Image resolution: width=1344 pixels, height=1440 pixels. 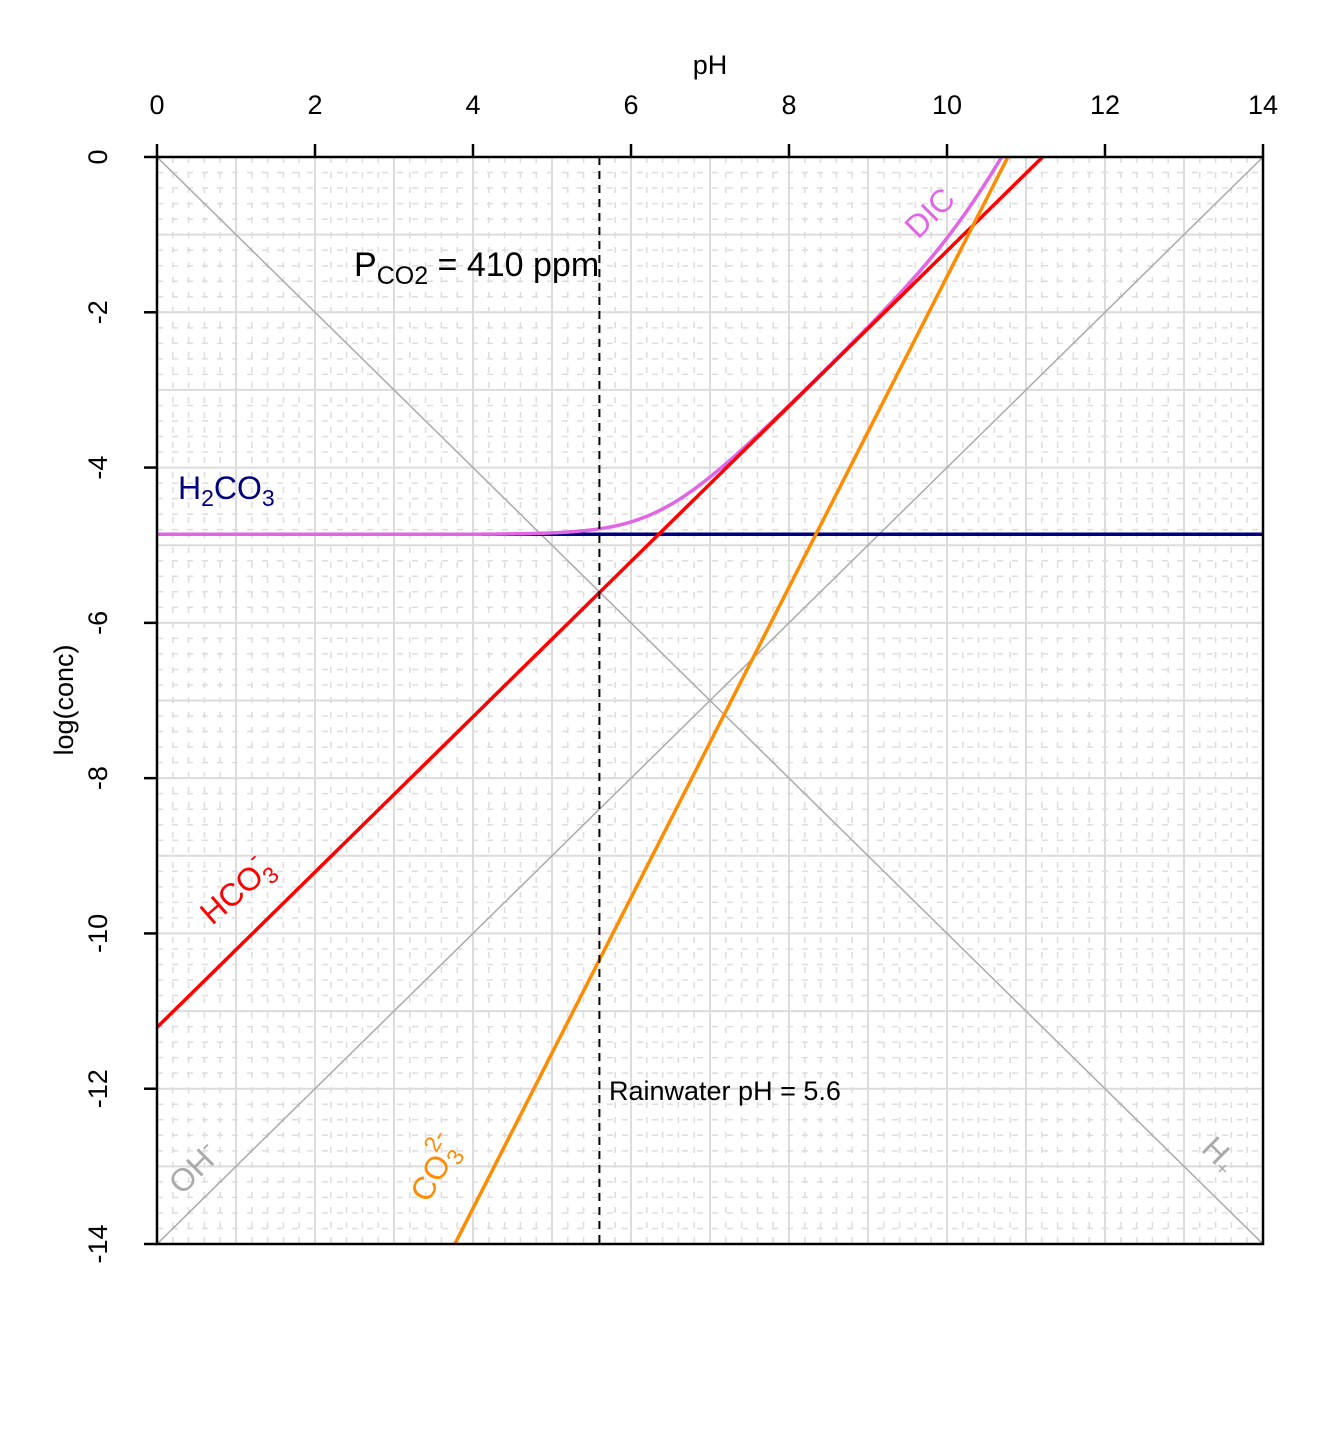 I want to click on y-tick-label: -14, so click(x=98, y=1243).